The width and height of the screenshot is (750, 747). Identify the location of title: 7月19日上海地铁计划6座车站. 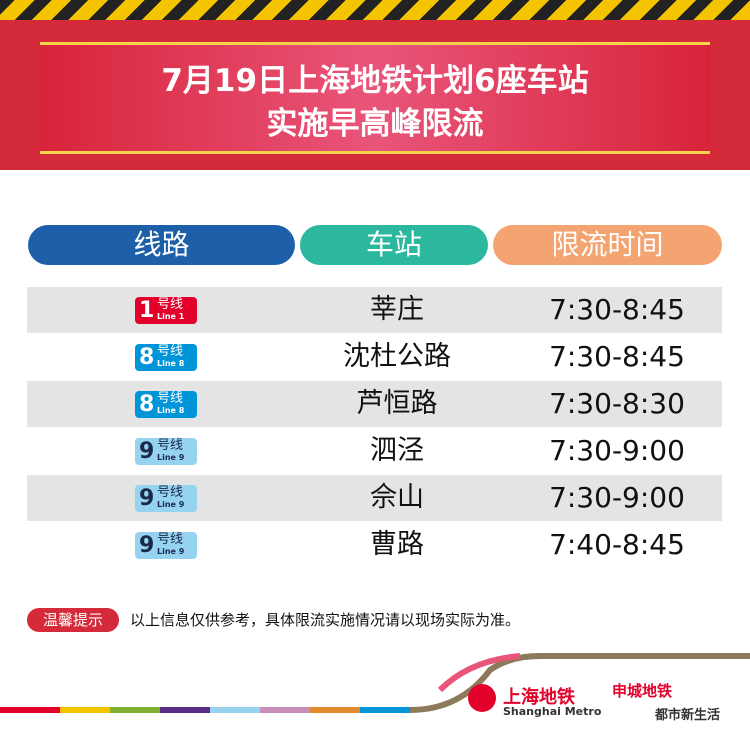
(375, 81).